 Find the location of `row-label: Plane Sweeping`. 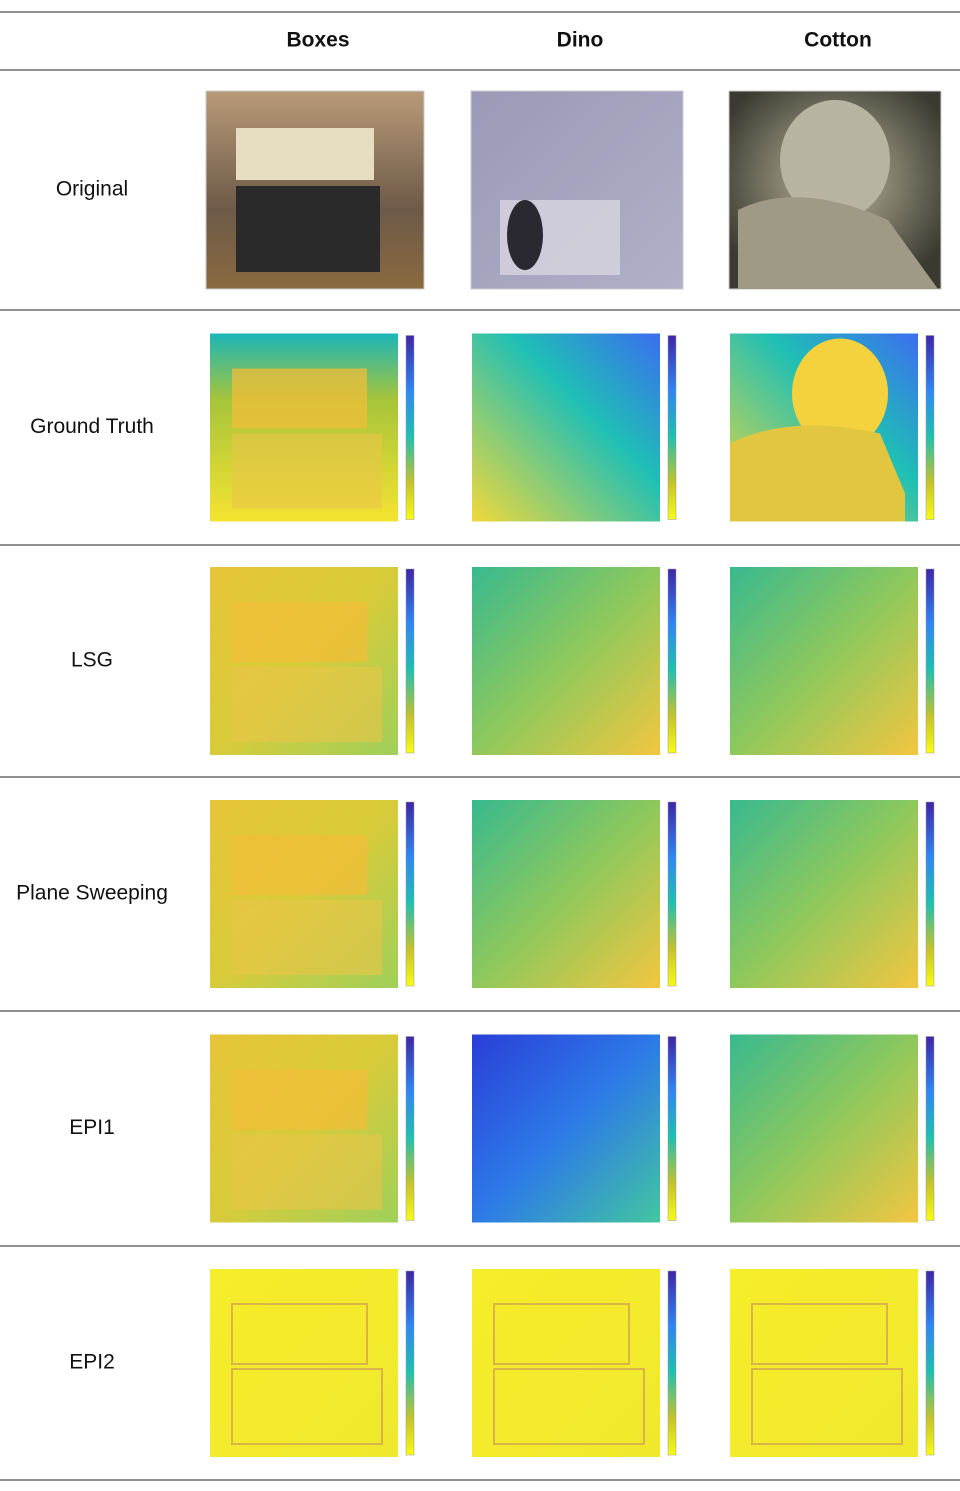

row-label: Plane Sweeping is located at coordinates (92, 893).